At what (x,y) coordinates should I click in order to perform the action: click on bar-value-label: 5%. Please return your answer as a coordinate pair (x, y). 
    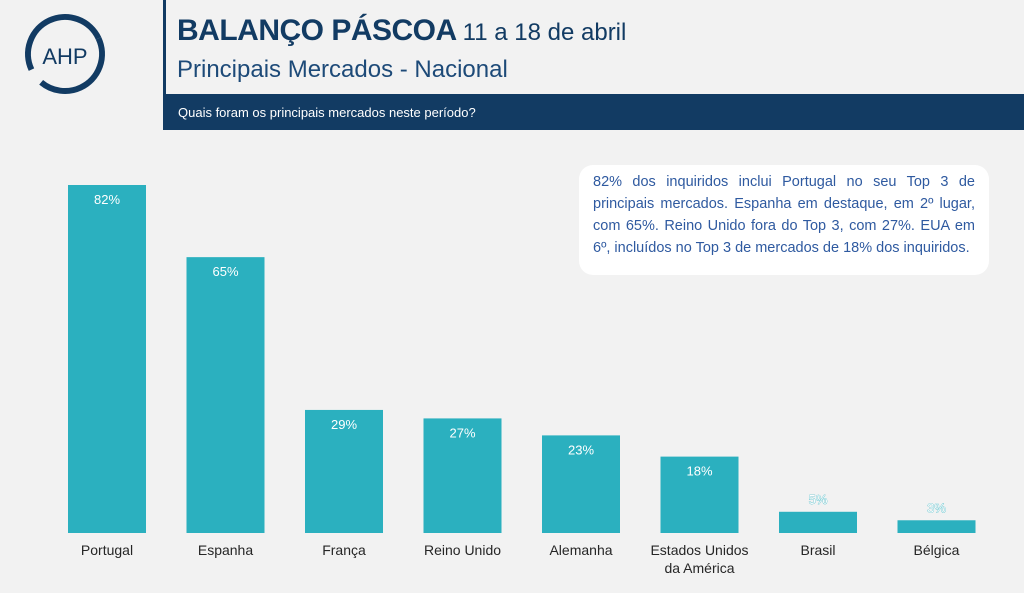
    Looking at the image, I should click on (818, 499).